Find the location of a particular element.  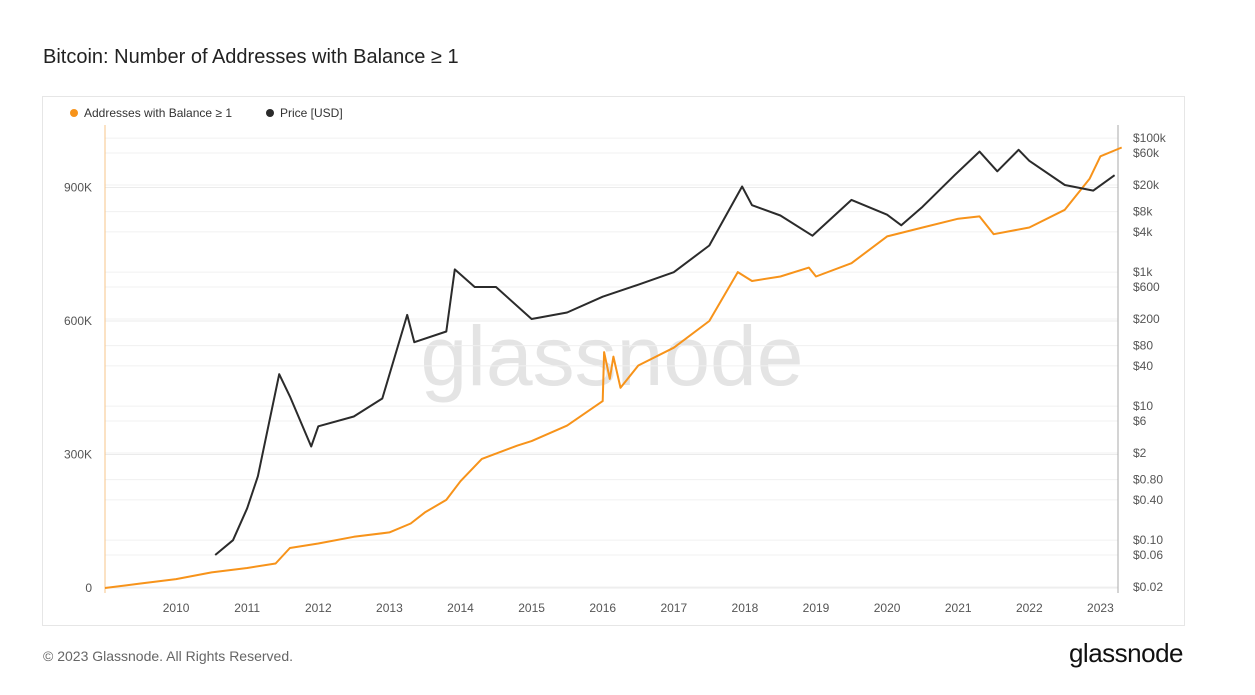

legend-item-price: Price [USD] is located at coordinates (304, 113).